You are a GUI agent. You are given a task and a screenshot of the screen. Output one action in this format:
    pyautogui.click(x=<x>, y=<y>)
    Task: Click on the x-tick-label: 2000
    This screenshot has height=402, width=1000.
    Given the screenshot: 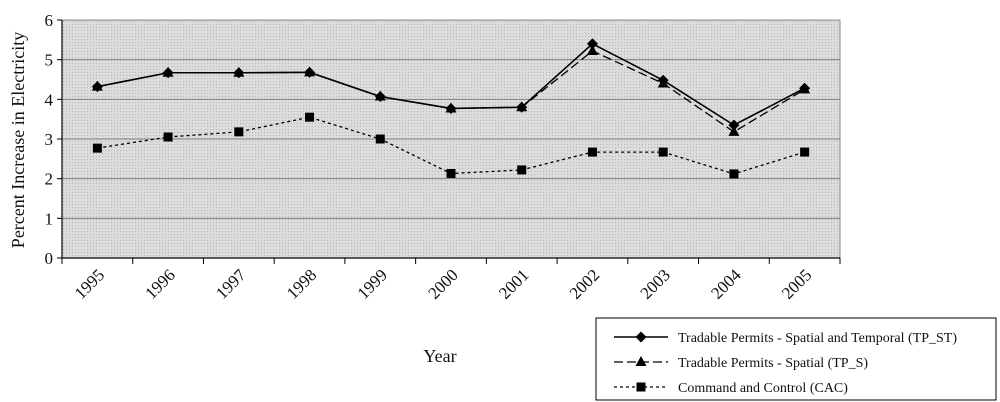 What is the action you would take?
    pyautogui.click(x=442, y=283)
    